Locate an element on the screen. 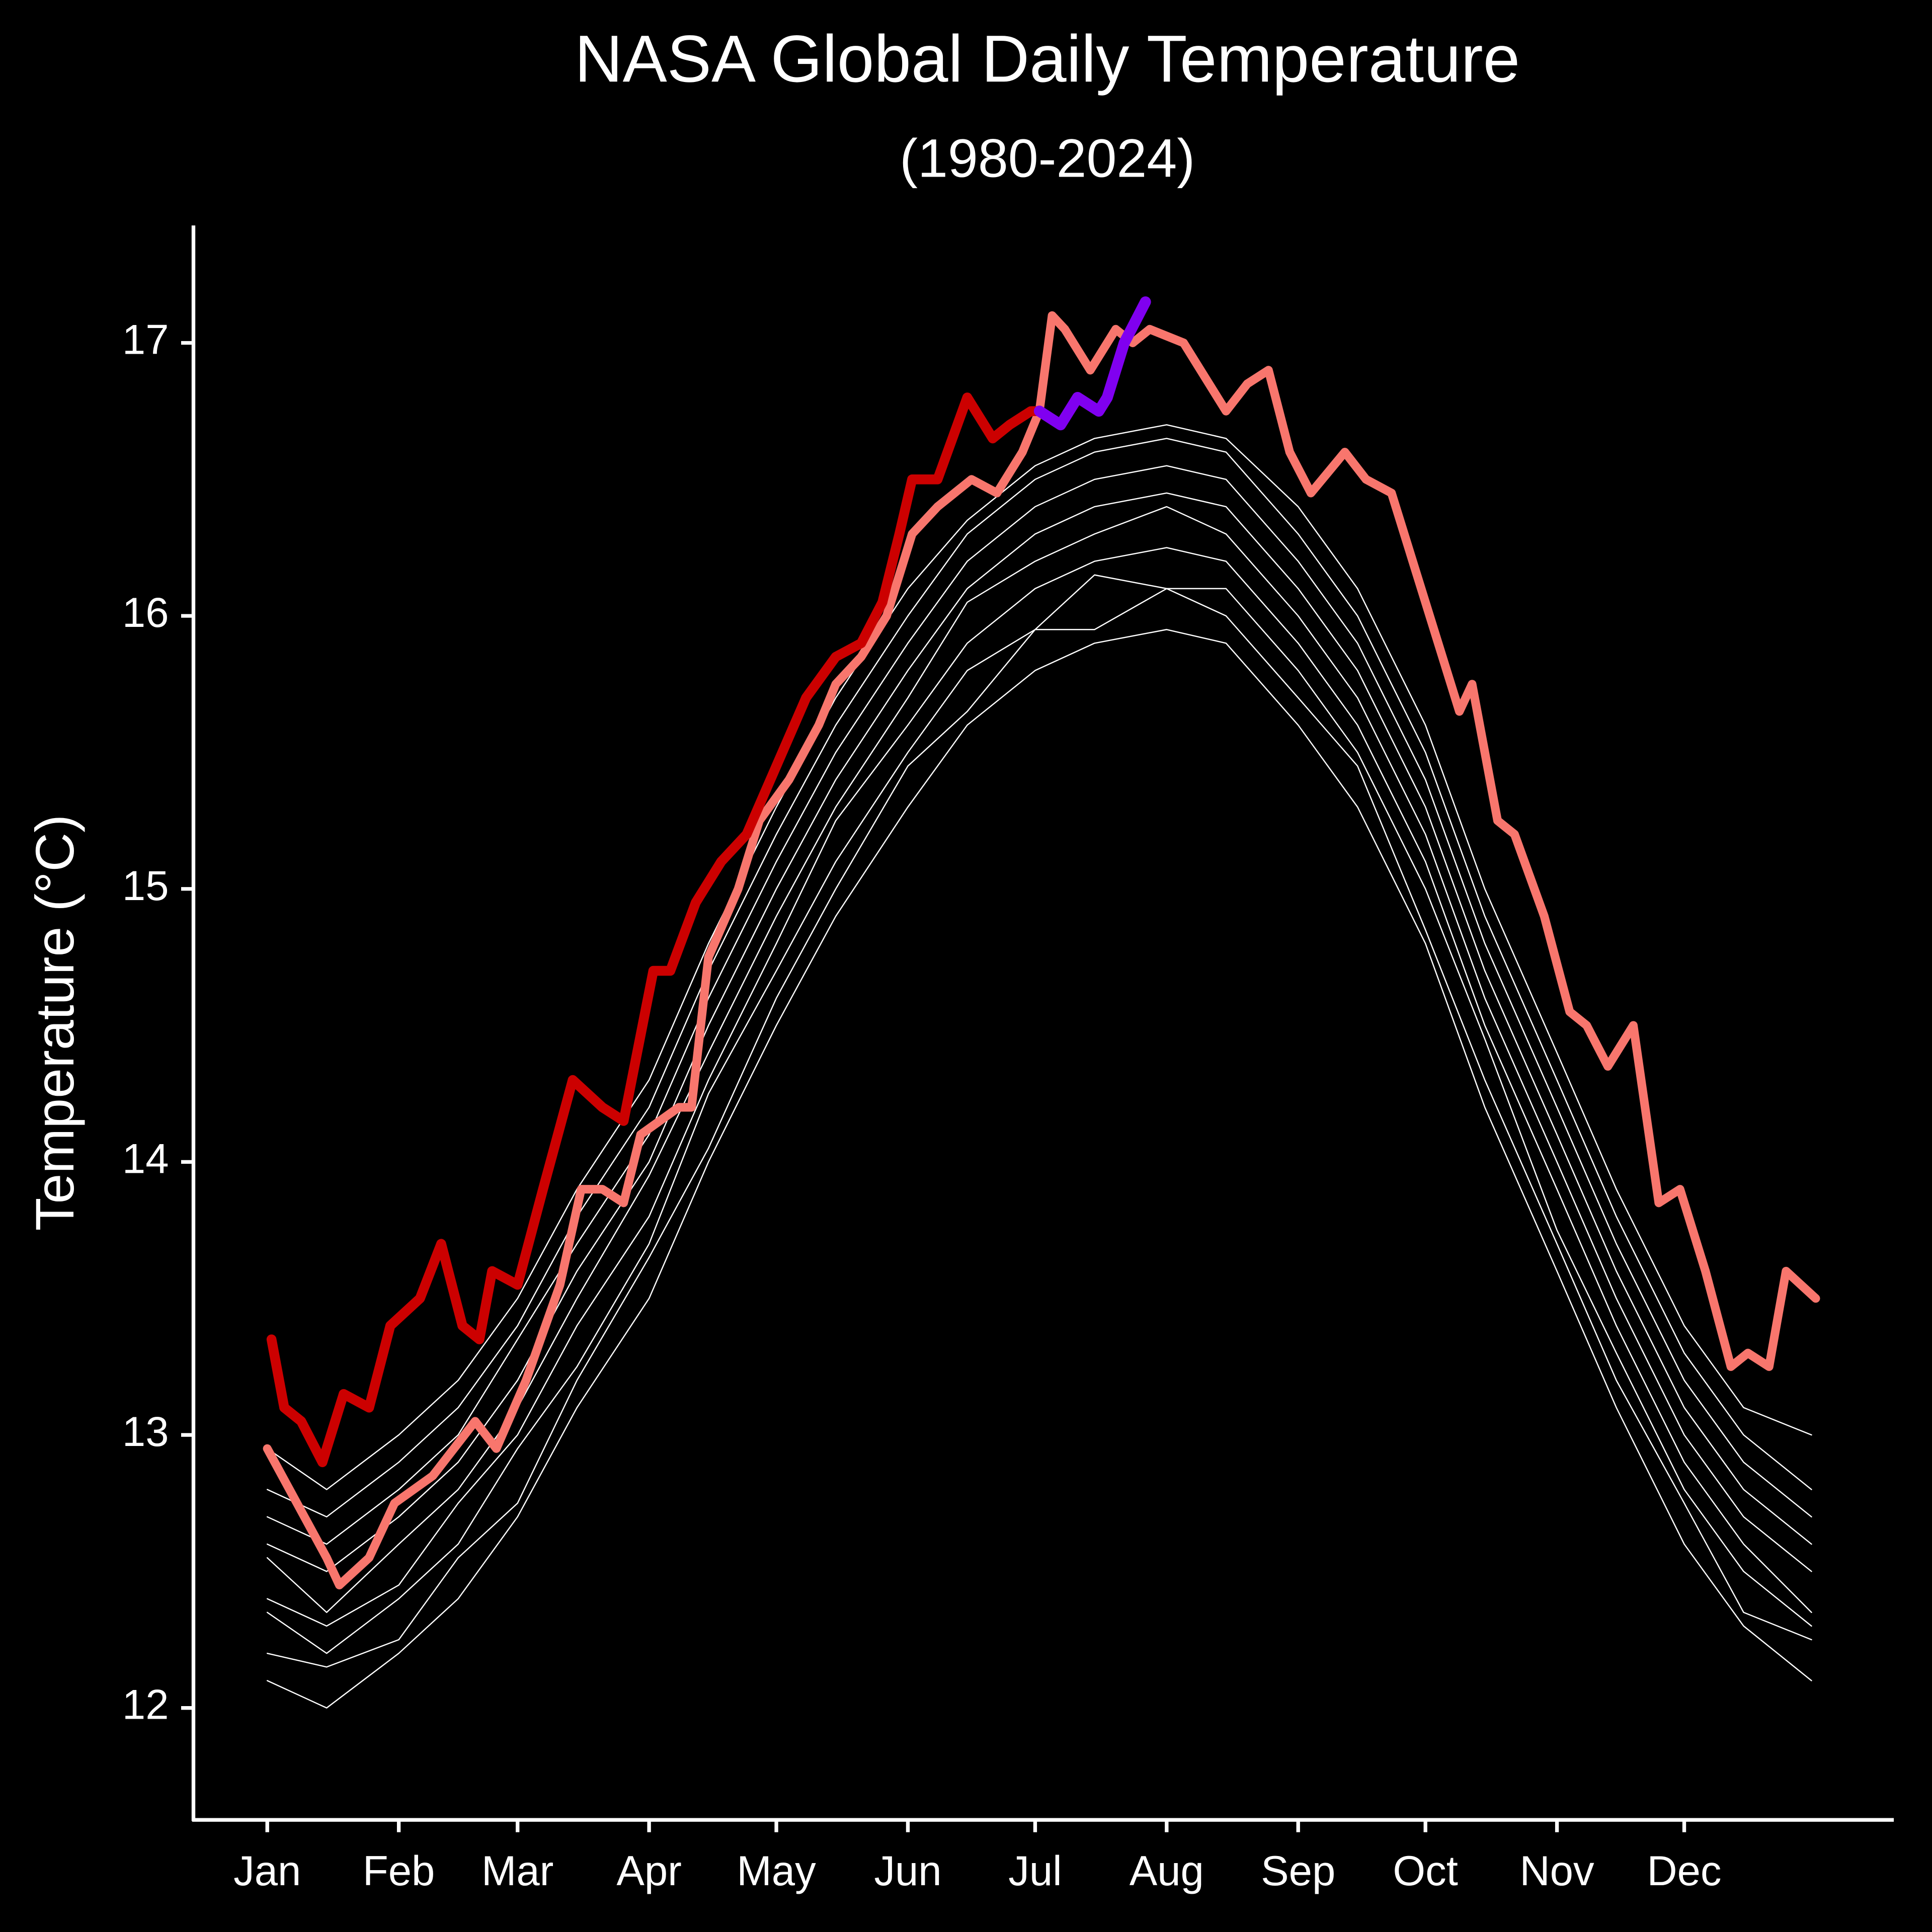 The image size is (1932, 1932). y-axis-label: Temperature (°C) is located at coordinates (55, 1023).